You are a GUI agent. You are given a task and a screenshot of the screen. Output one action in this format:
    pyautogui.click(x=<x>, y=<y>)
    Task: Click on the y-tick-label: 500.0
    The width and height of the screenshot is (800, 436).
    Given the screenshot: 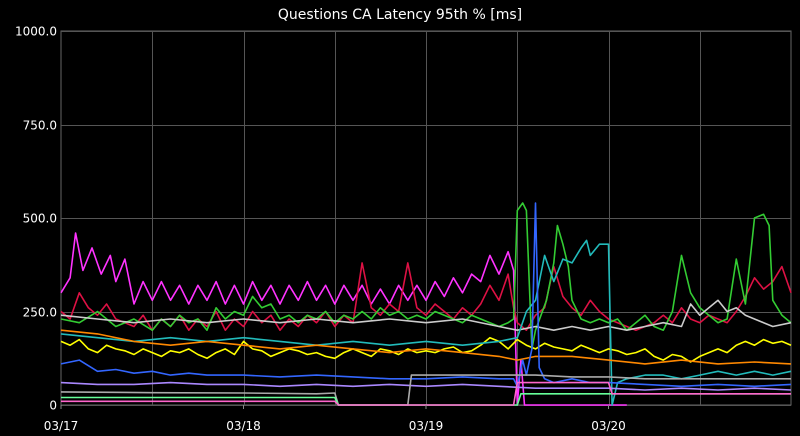 What is the action you would take?
    pyautogui.click(x=40, y=219)
    